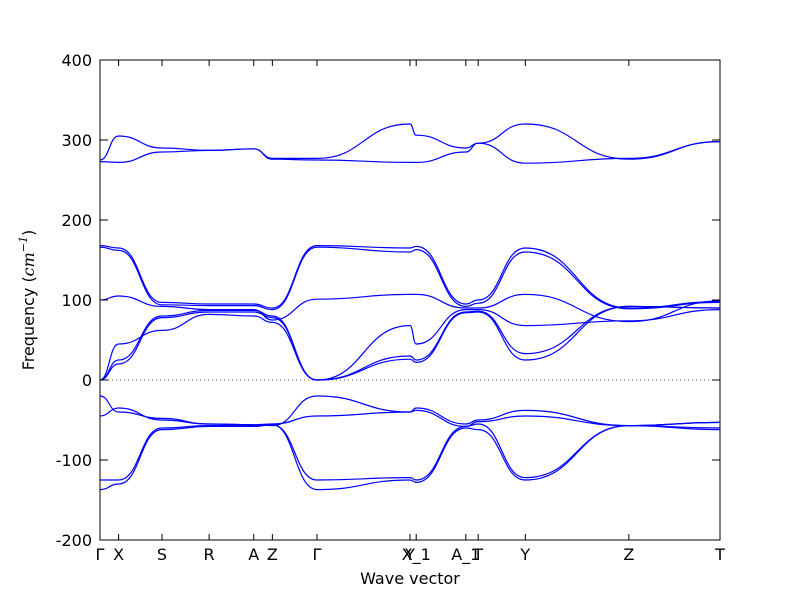  Describe the element at coordinates (416, 555) in the screenshot. I see `x-tick-label: X_1` at that location.